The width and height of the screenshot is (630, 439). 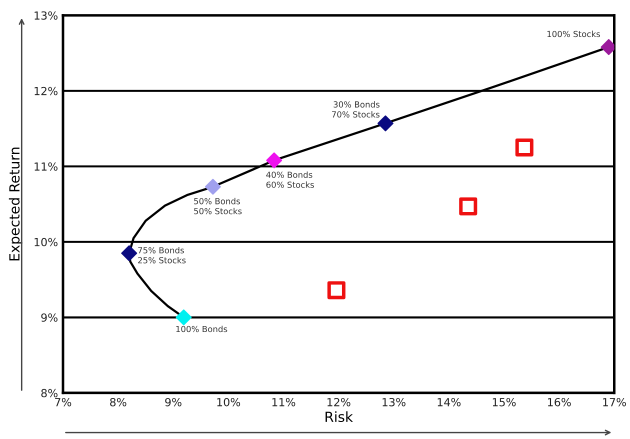 I want to click on annotation: 50% Bonds 50% Stocks, so click(x=218, y=206).